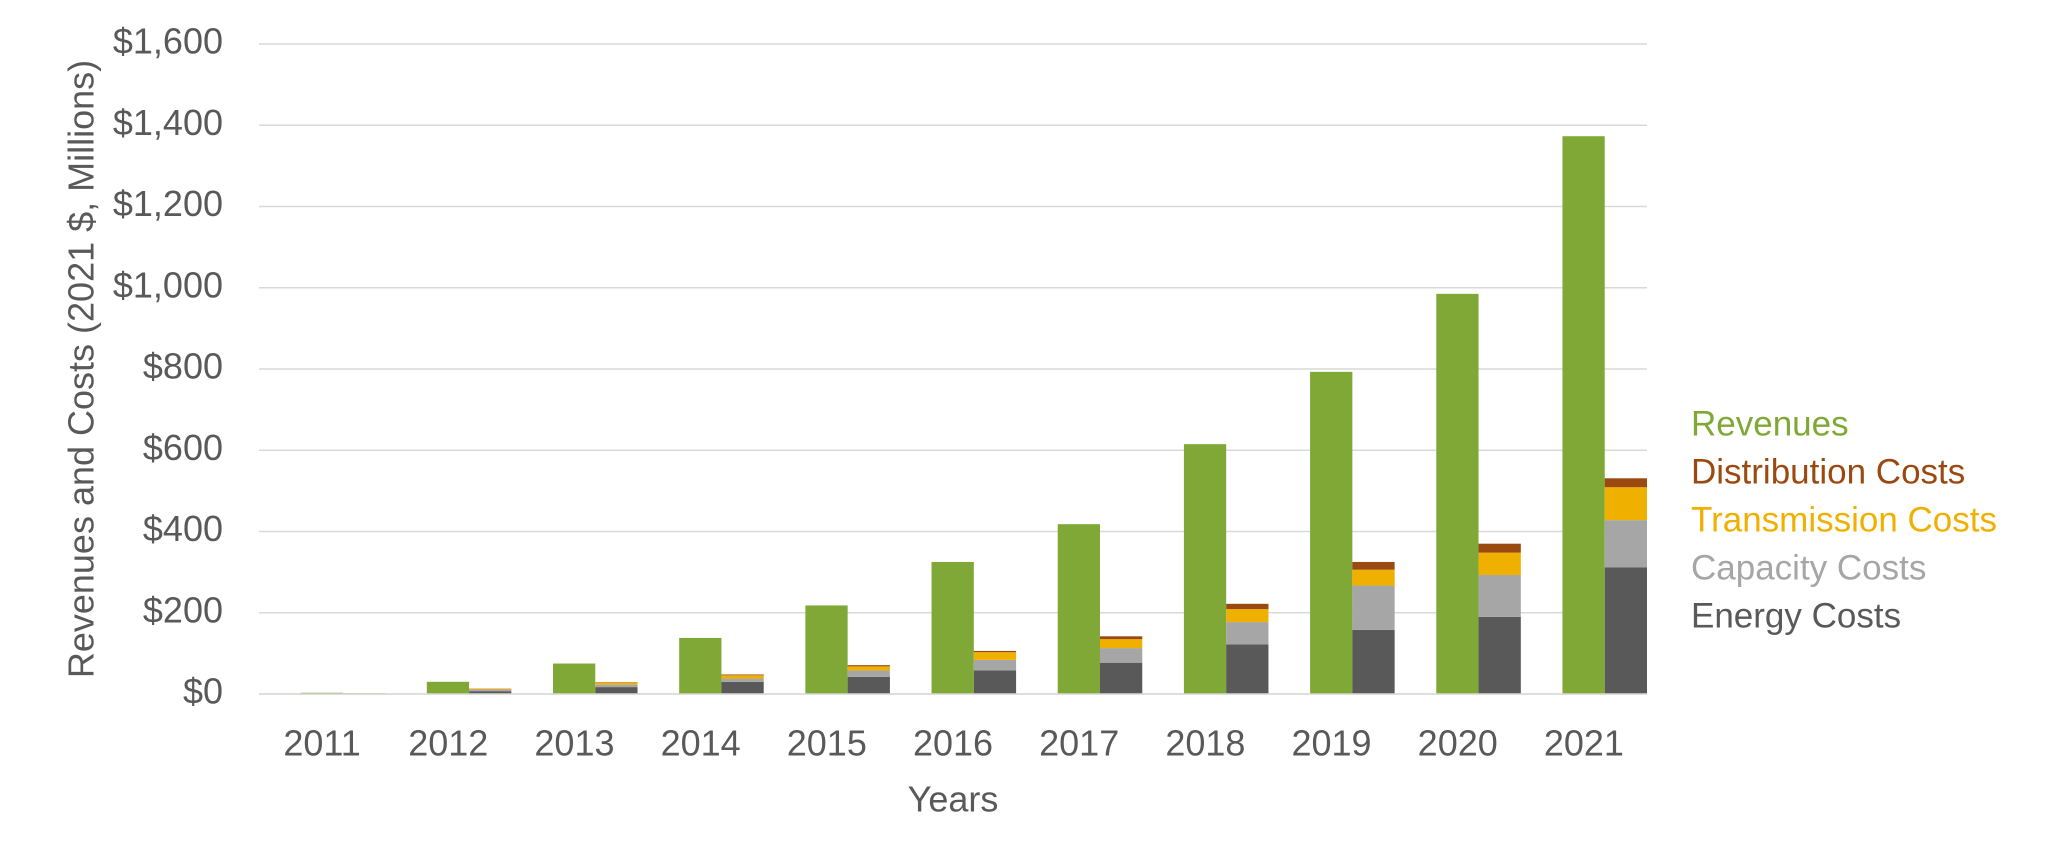 This screenshot has height=864, width=2048. What do you see at coordinates (1458, 743) in the screenshot?
I see `x-tick-label: 2020` at bounding box center [1458, 743].